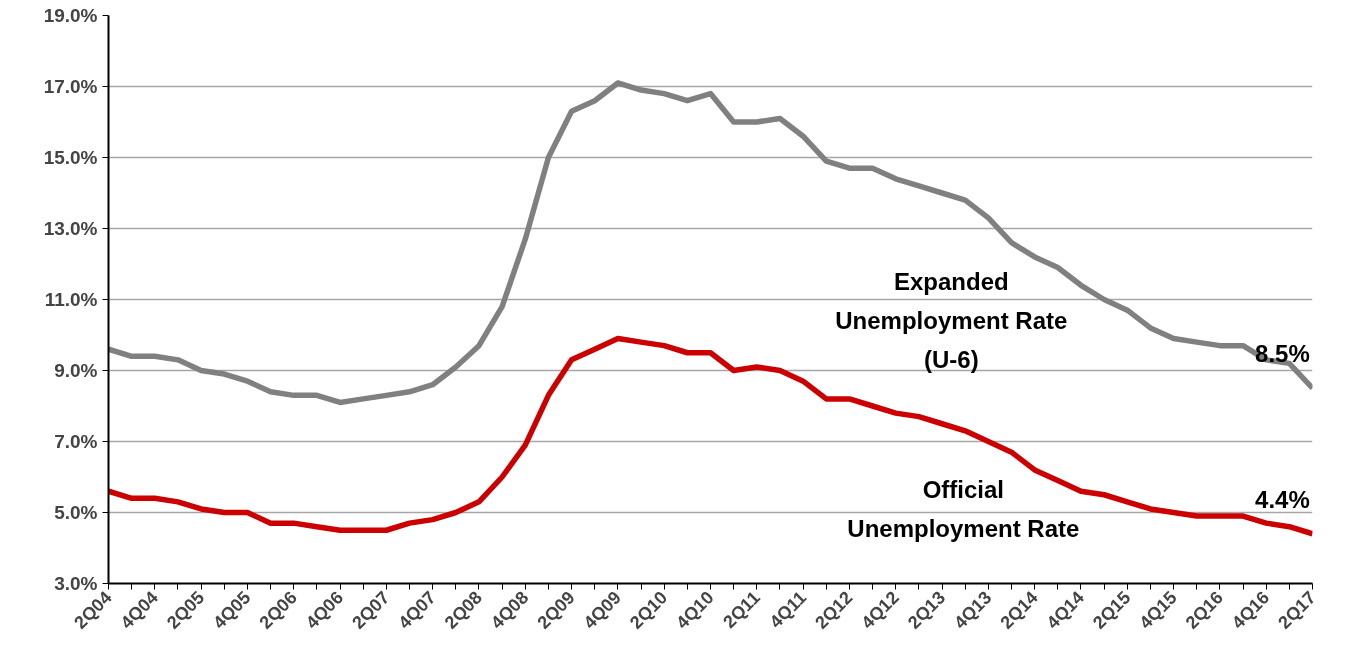 The width and height of the screenshot is (1352, 667). Describe the element at coordinates (76, 441) in the screenshot. I see `y-tick-label: 7.0%` at that location.